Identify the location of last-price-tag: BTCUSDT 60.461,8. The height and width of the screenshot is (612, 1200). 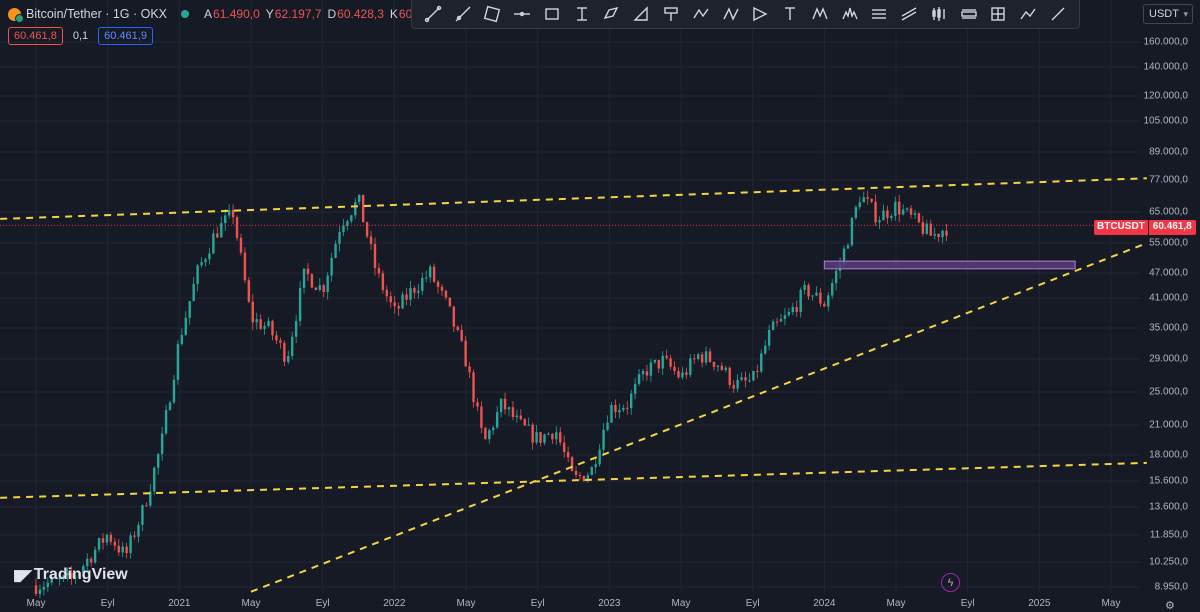
(1145, 227).